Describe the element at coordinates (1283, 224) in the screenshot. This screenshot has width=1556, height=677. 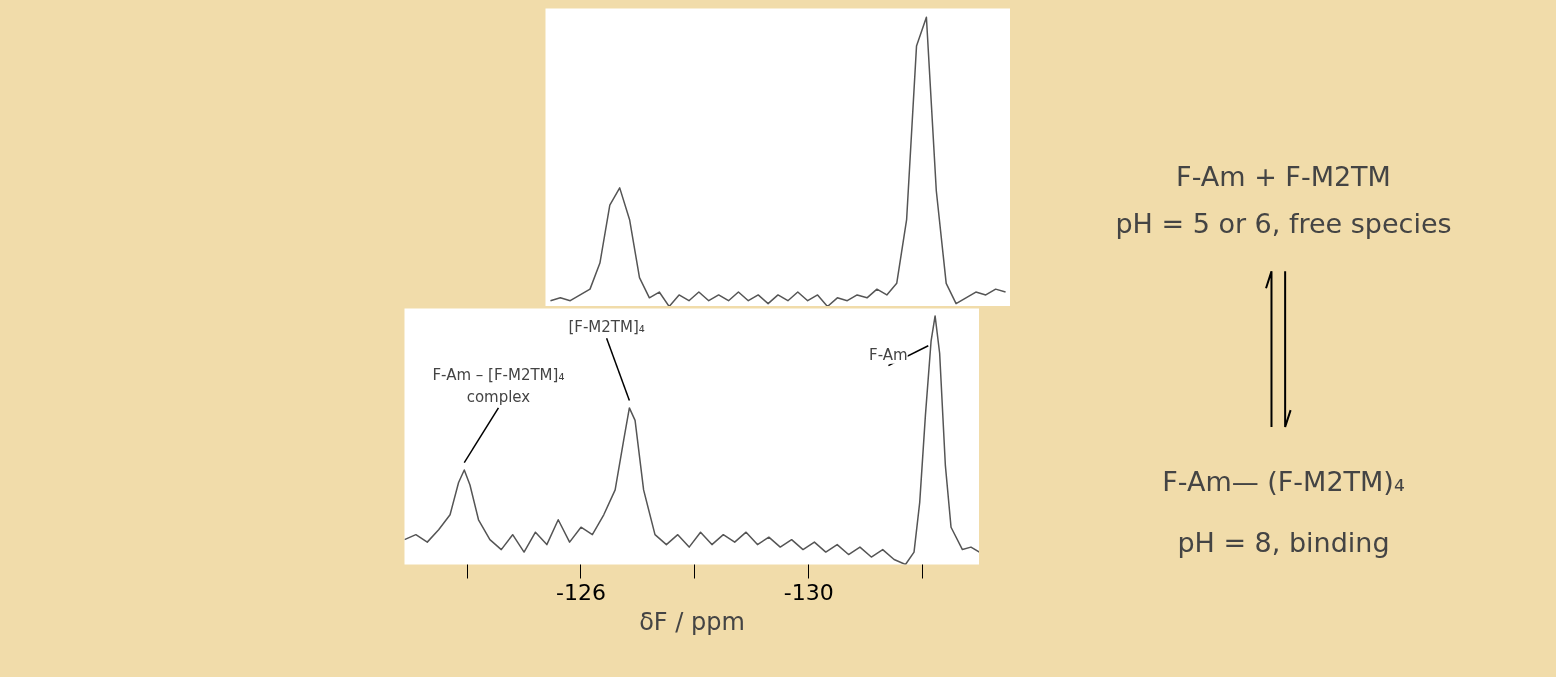
I see `text: pH = 5 or 6, free species` at that location.